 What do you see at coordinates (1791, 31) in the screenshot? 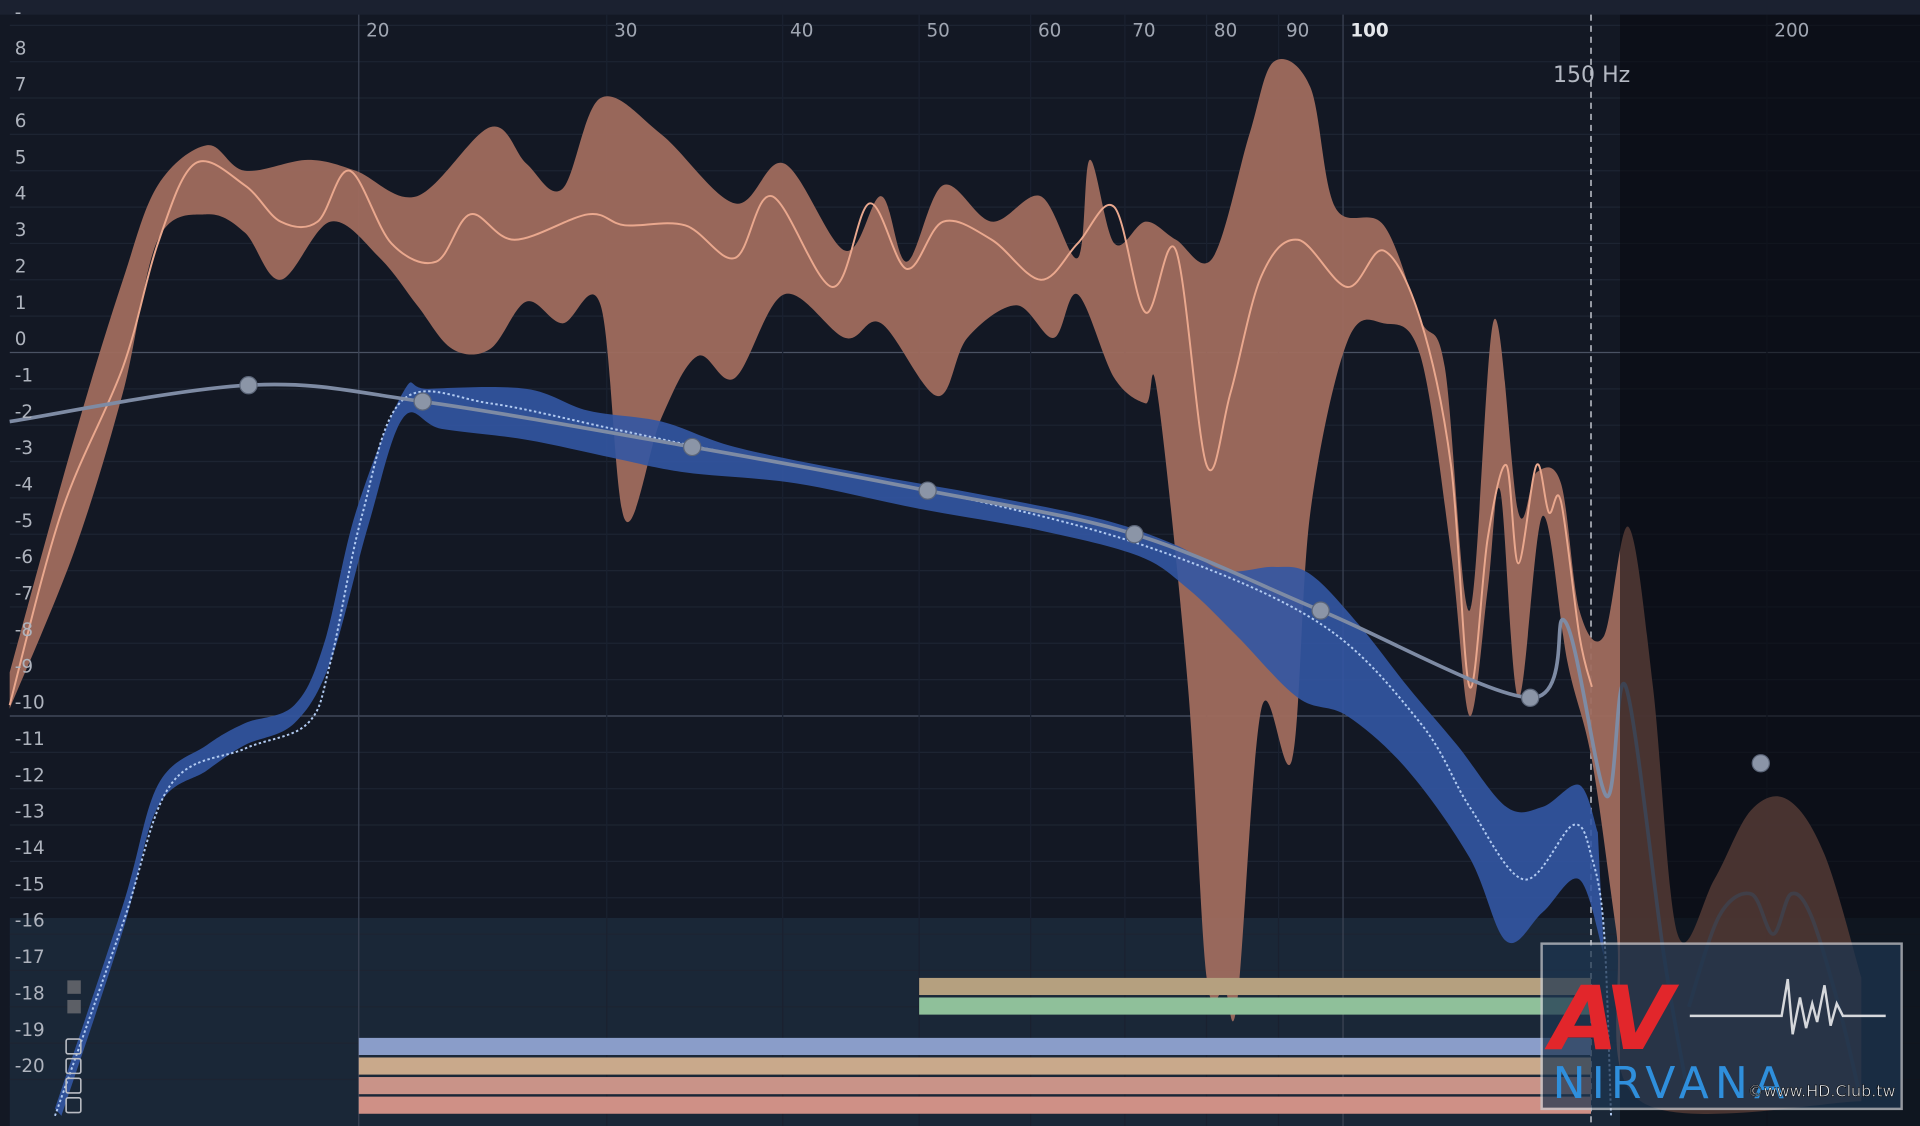
I see `x-tick-label: 200` at bounding box center [1791, 31].